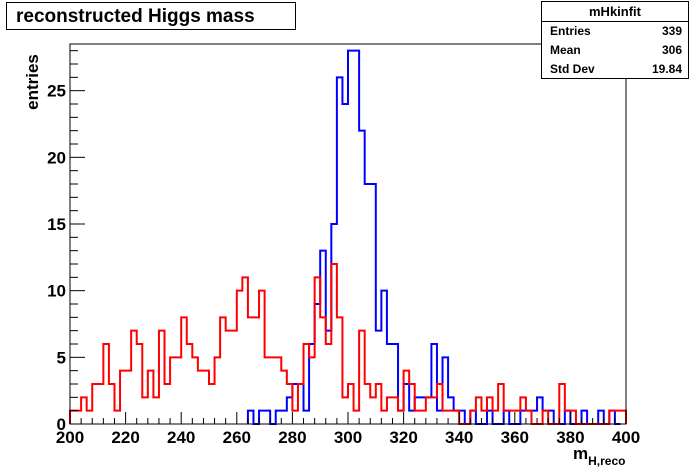 This screenshot has width=696, height=472. Describe the element at coordinates (125, 437) in the screenshot. I see `x-tick-label: 220` at that location.